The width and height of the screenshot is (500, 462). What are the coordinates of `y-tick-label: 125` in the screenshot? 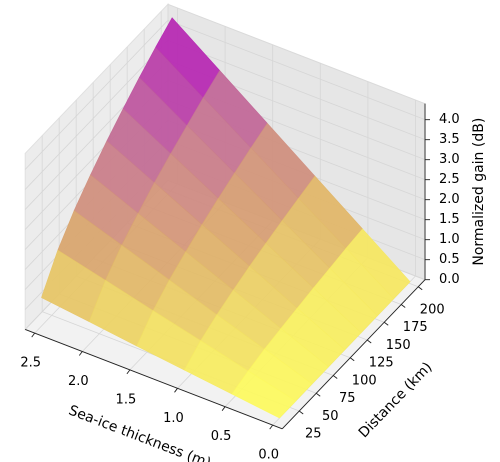 It's located at (381, 363).